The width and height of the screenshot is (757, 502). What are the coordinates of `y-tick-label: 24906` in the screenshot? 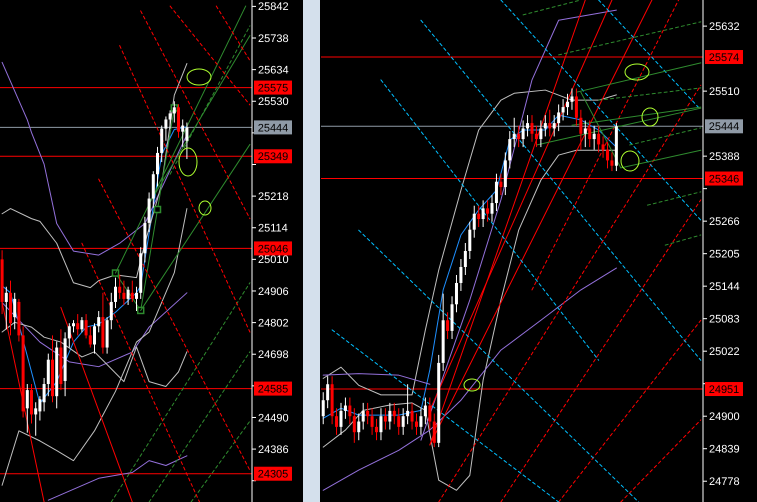 It's located at (273, 292).